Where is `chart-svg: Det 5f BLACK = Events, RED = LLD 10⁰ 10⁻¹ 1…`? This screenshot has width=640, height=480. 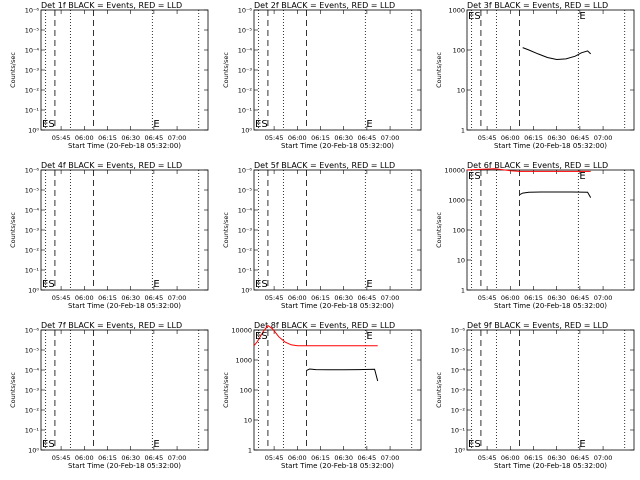
chart-svg: Det 5f BLACK = Events, RED = LLD 10⁰ 10⁻¹ 1… is located at coordinates (322, 235).